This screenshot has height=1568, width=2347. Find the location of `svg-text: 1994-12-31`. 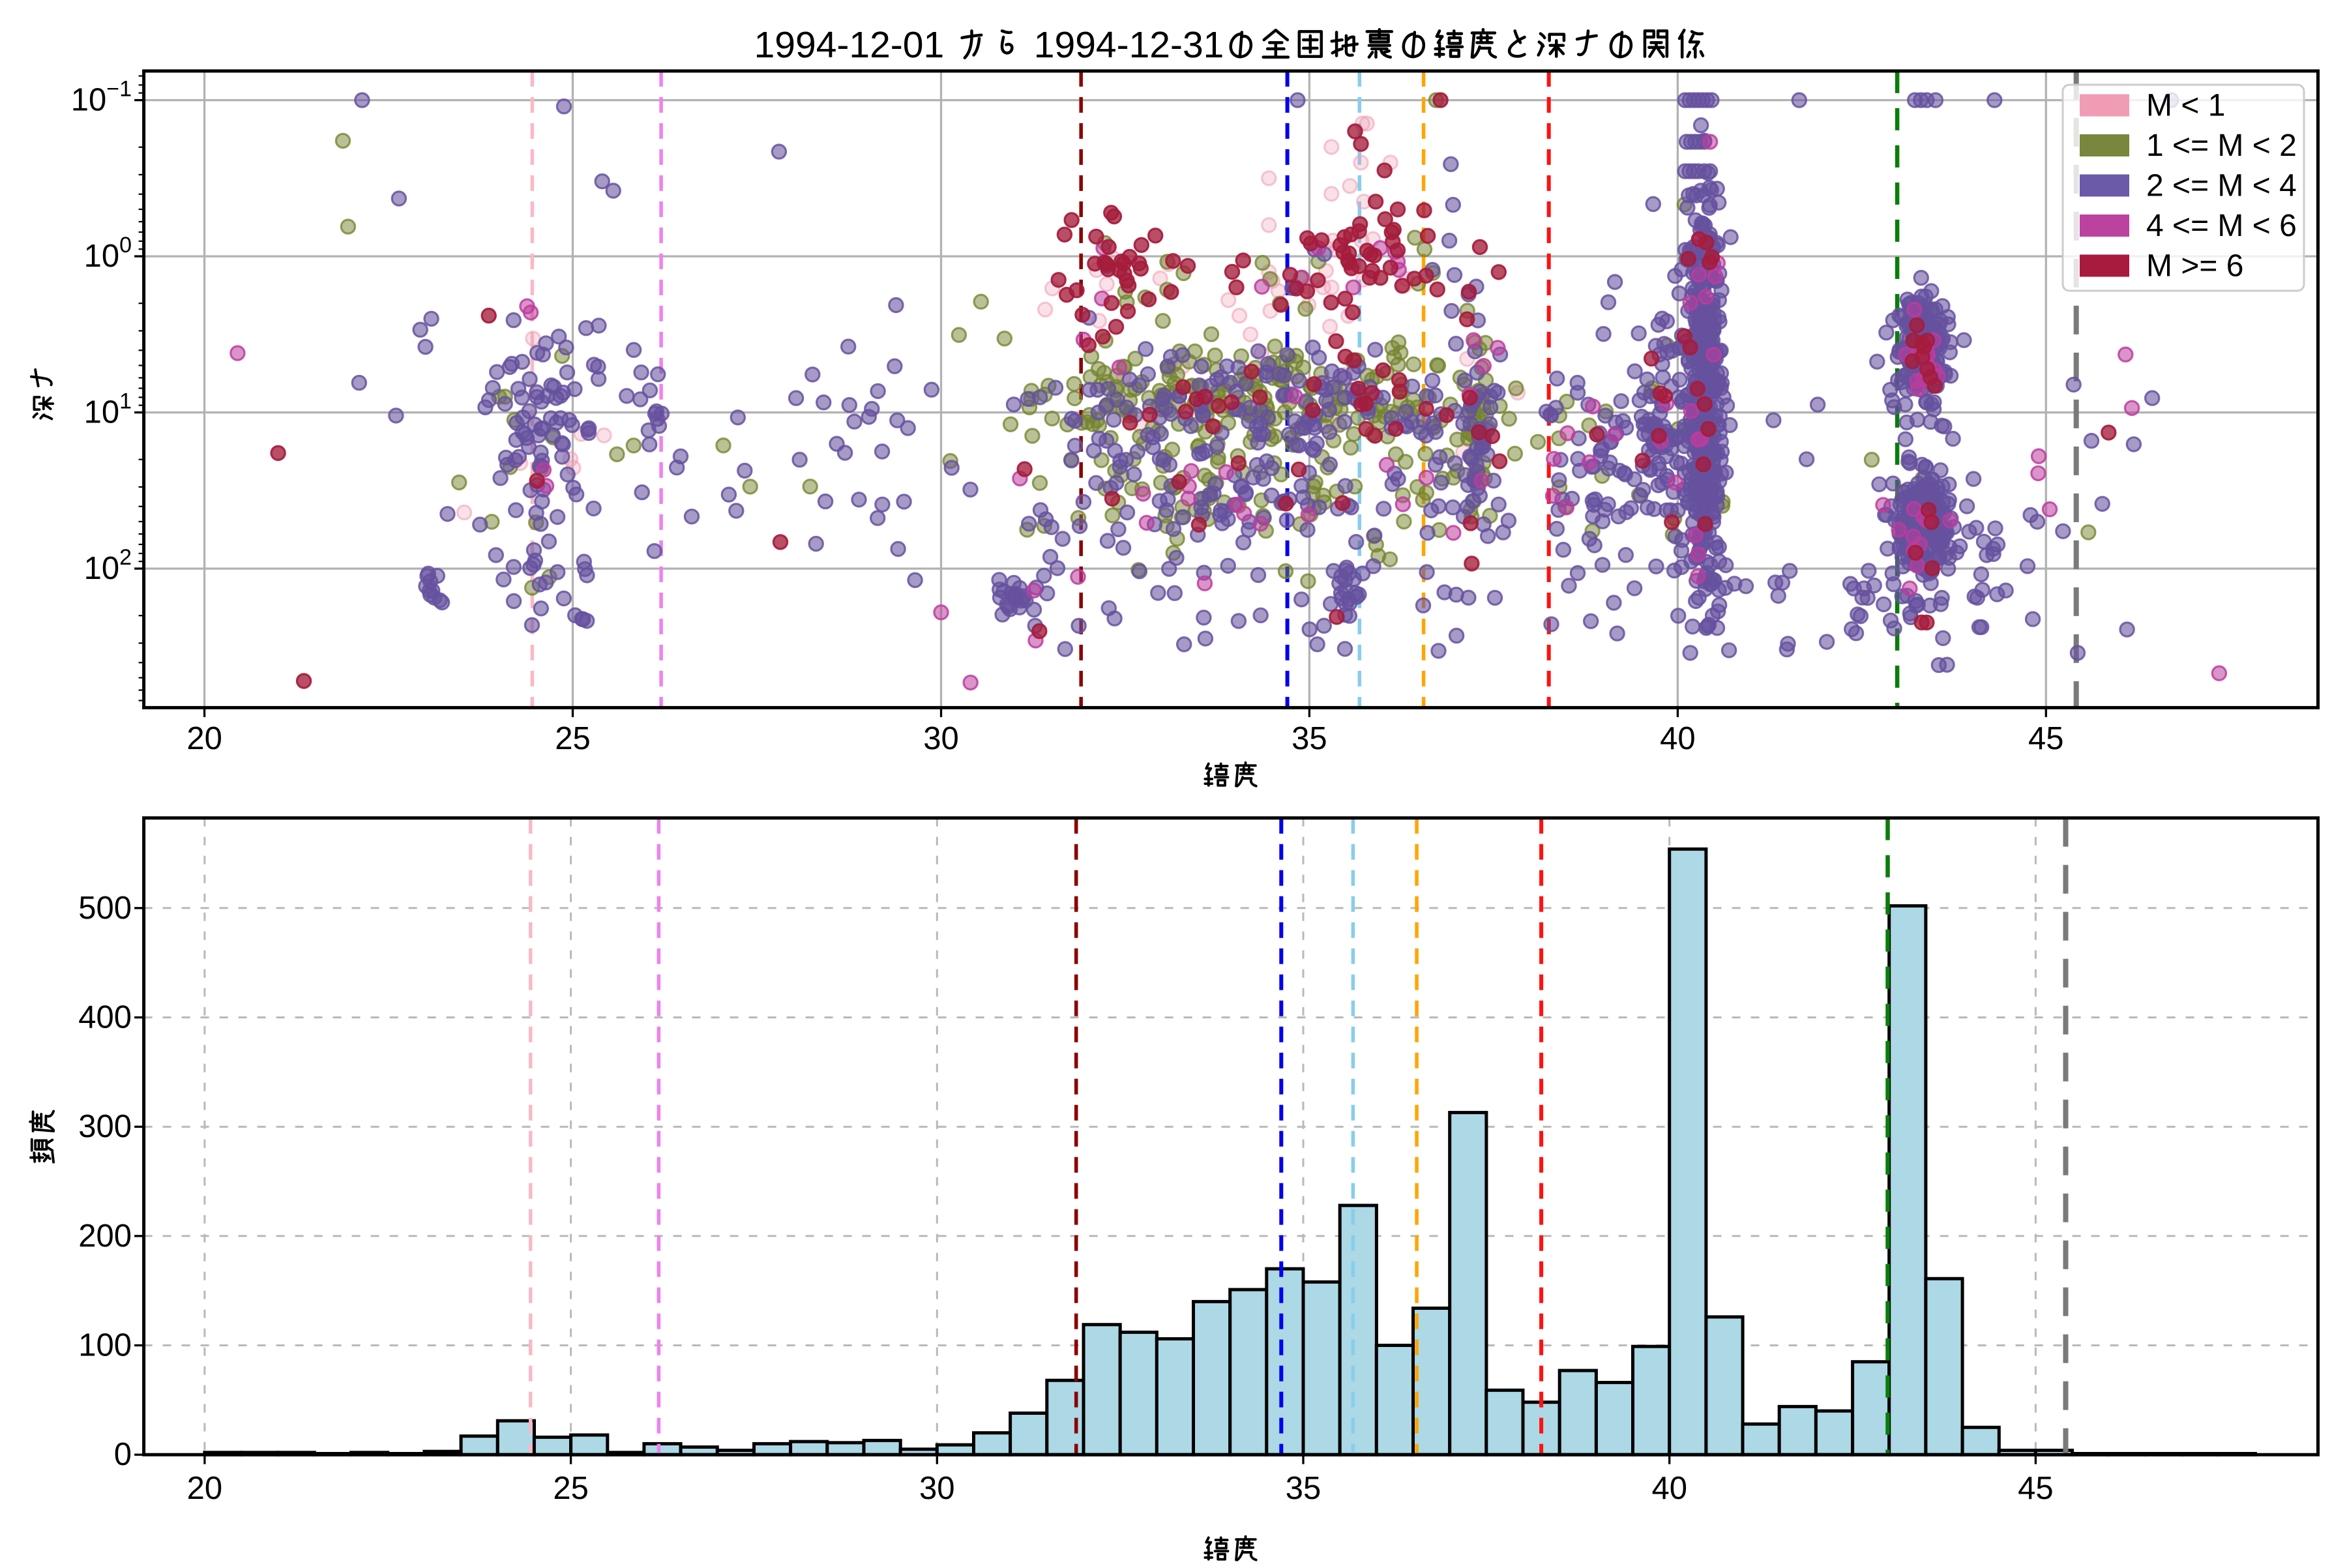

svg-text: 1994-12-31 is located at coordinates (1129, 45).